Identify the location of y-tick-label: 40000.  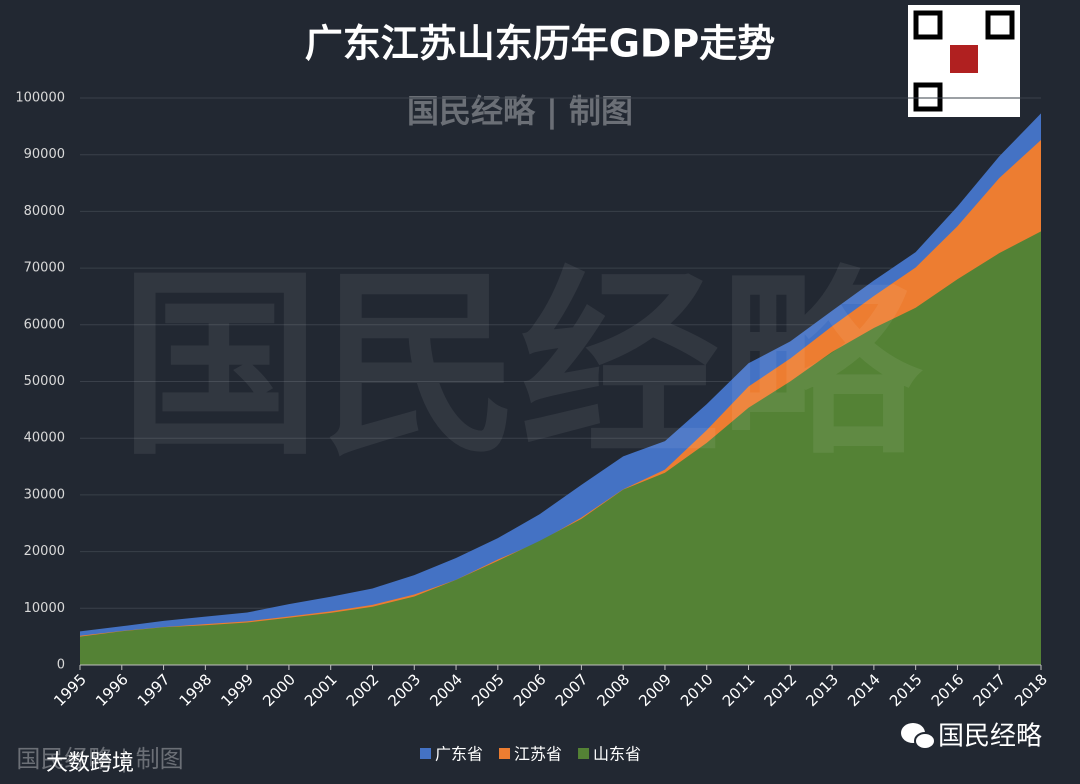
(44, 438).